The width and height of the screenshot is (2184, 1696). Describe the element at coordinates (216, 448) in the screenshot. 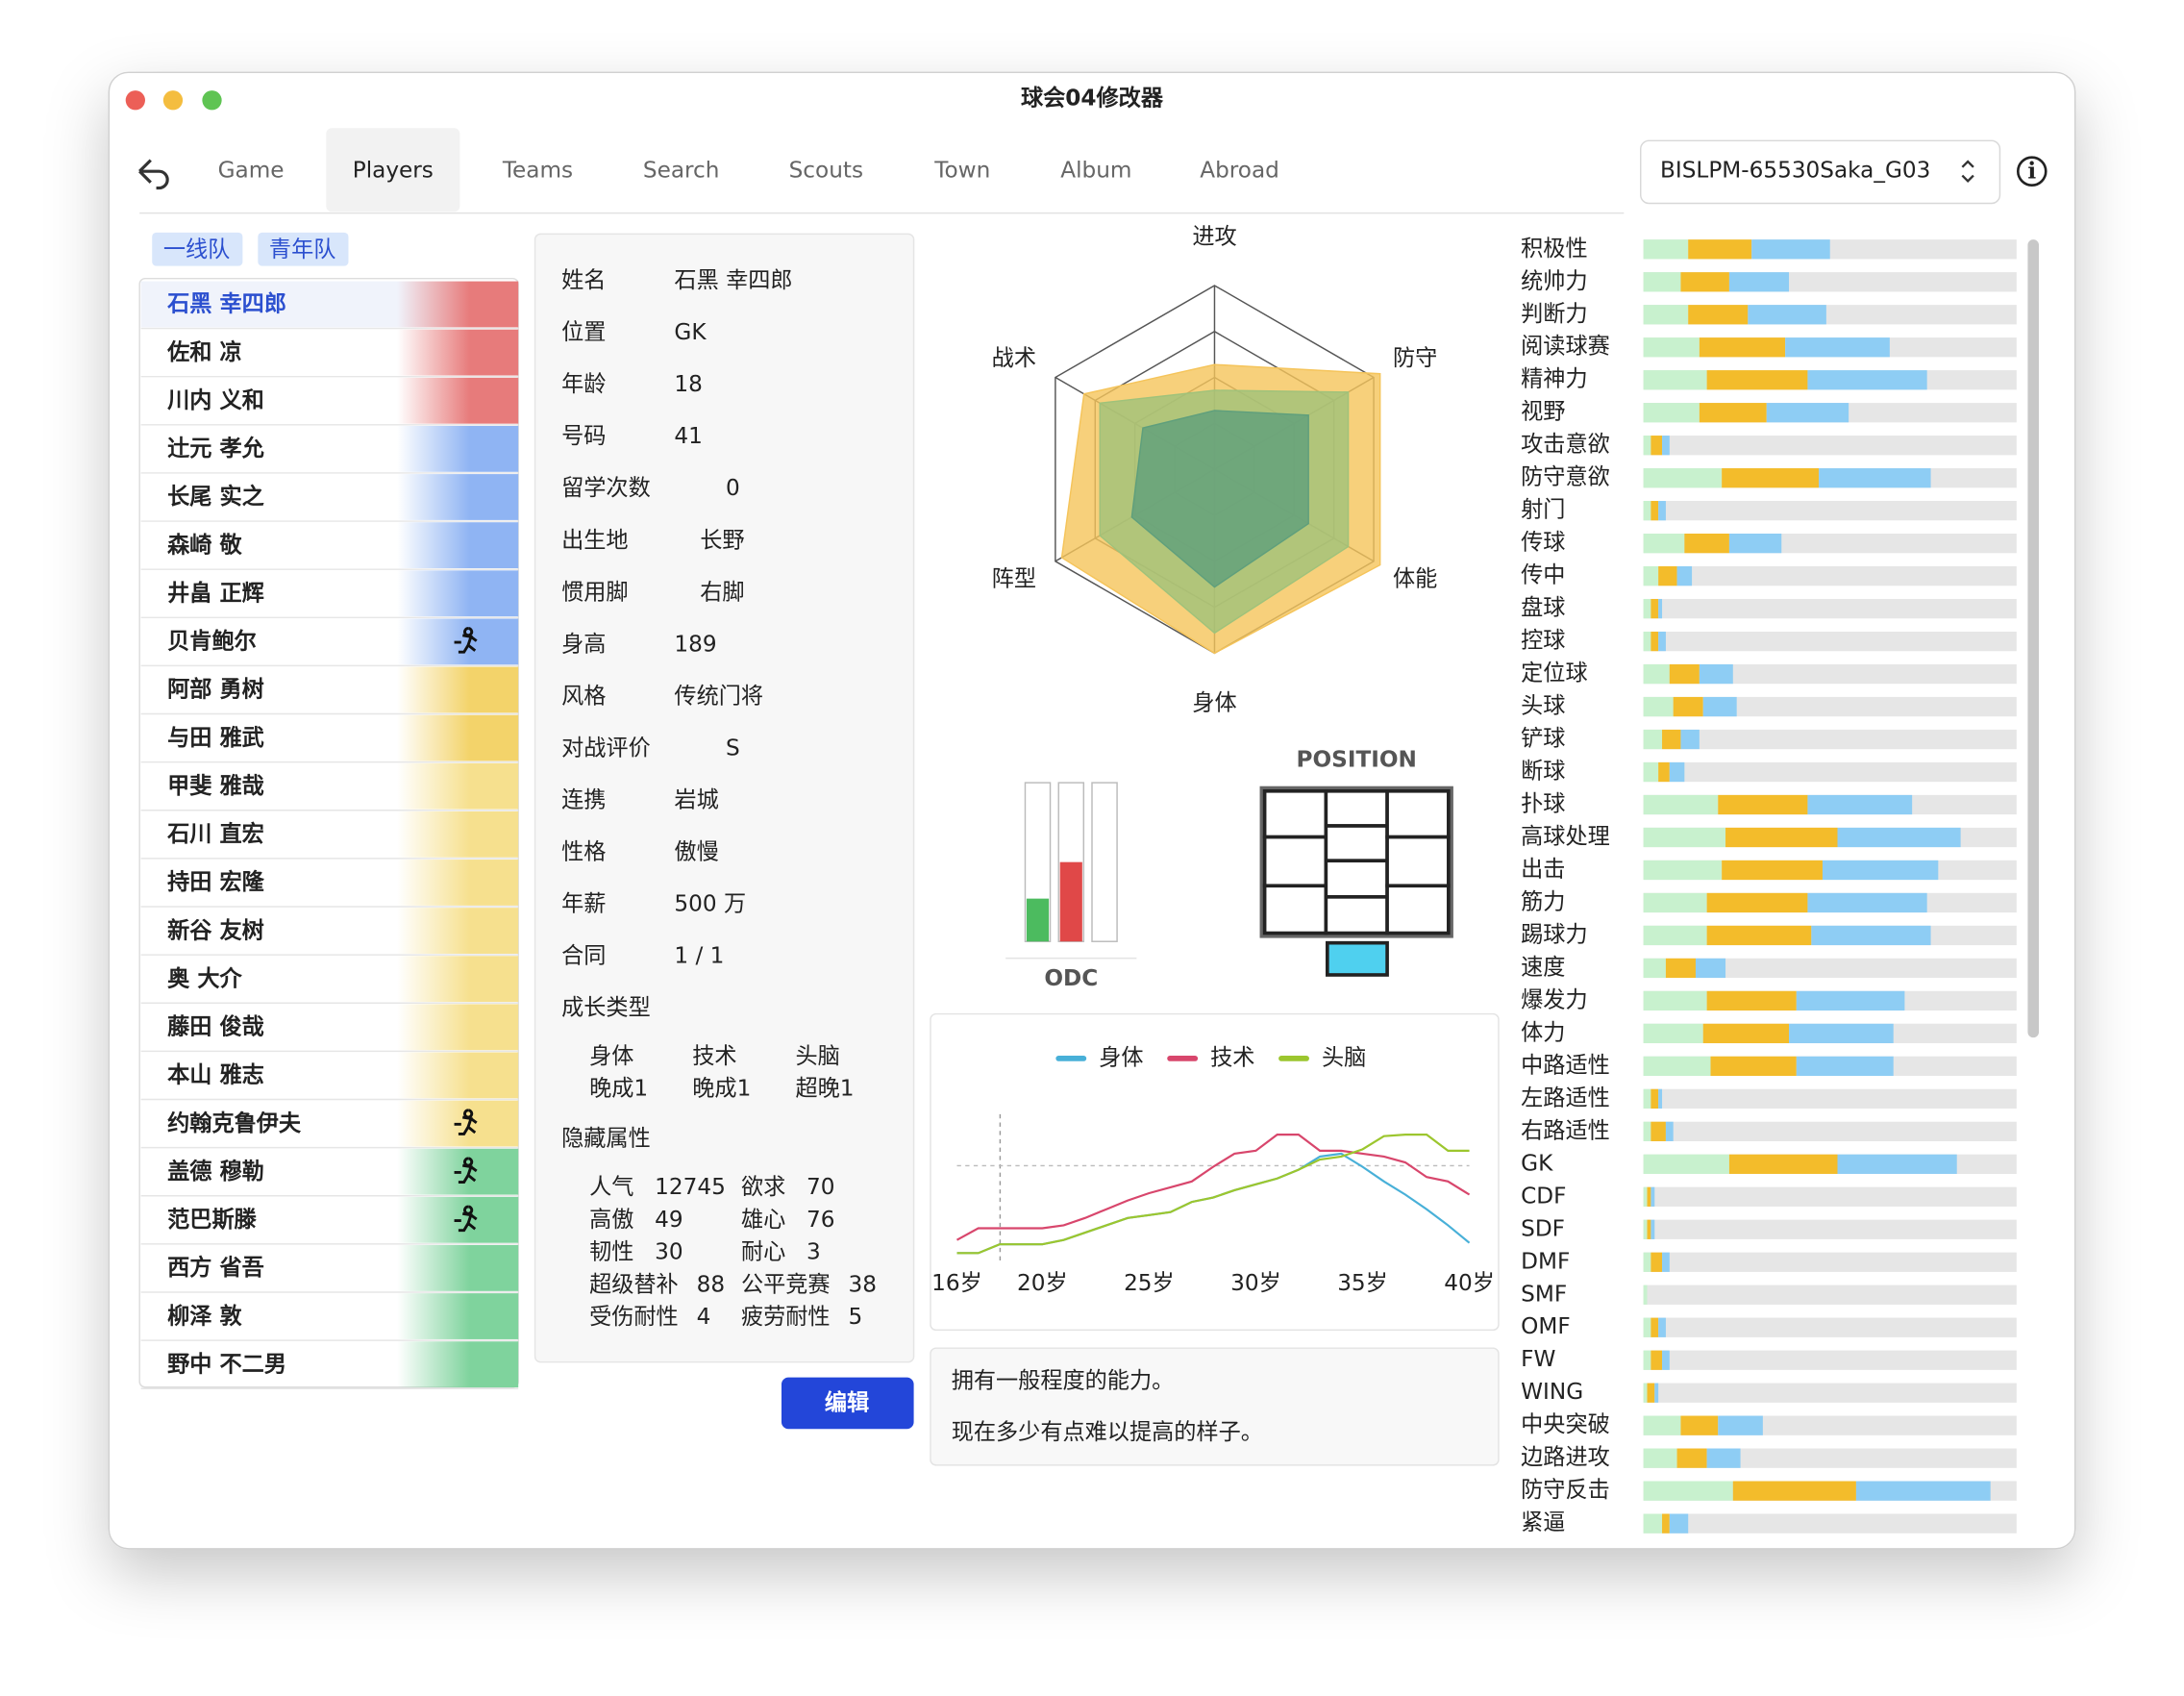

I see `player-name: 辻元 孝允` at that location.